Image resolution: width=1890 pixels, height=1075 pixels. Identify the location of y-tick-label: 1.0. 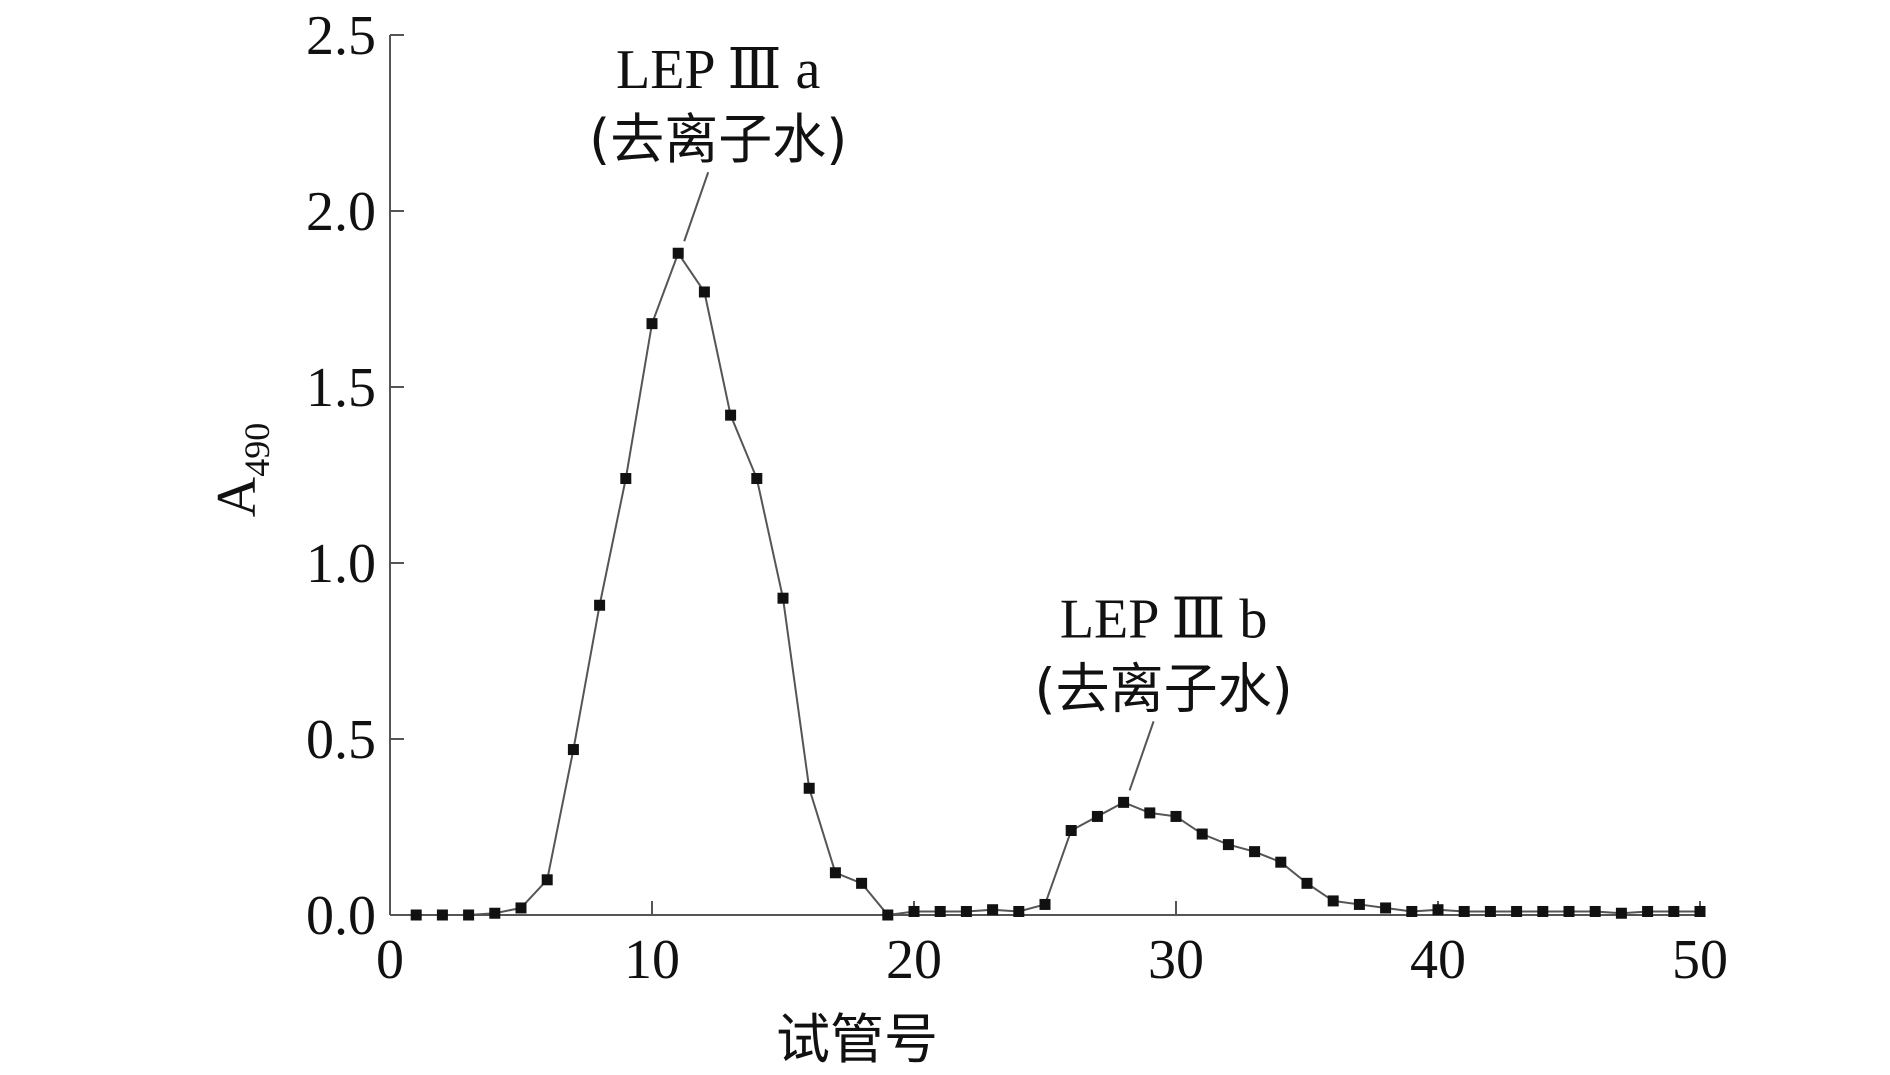
(341, 564).